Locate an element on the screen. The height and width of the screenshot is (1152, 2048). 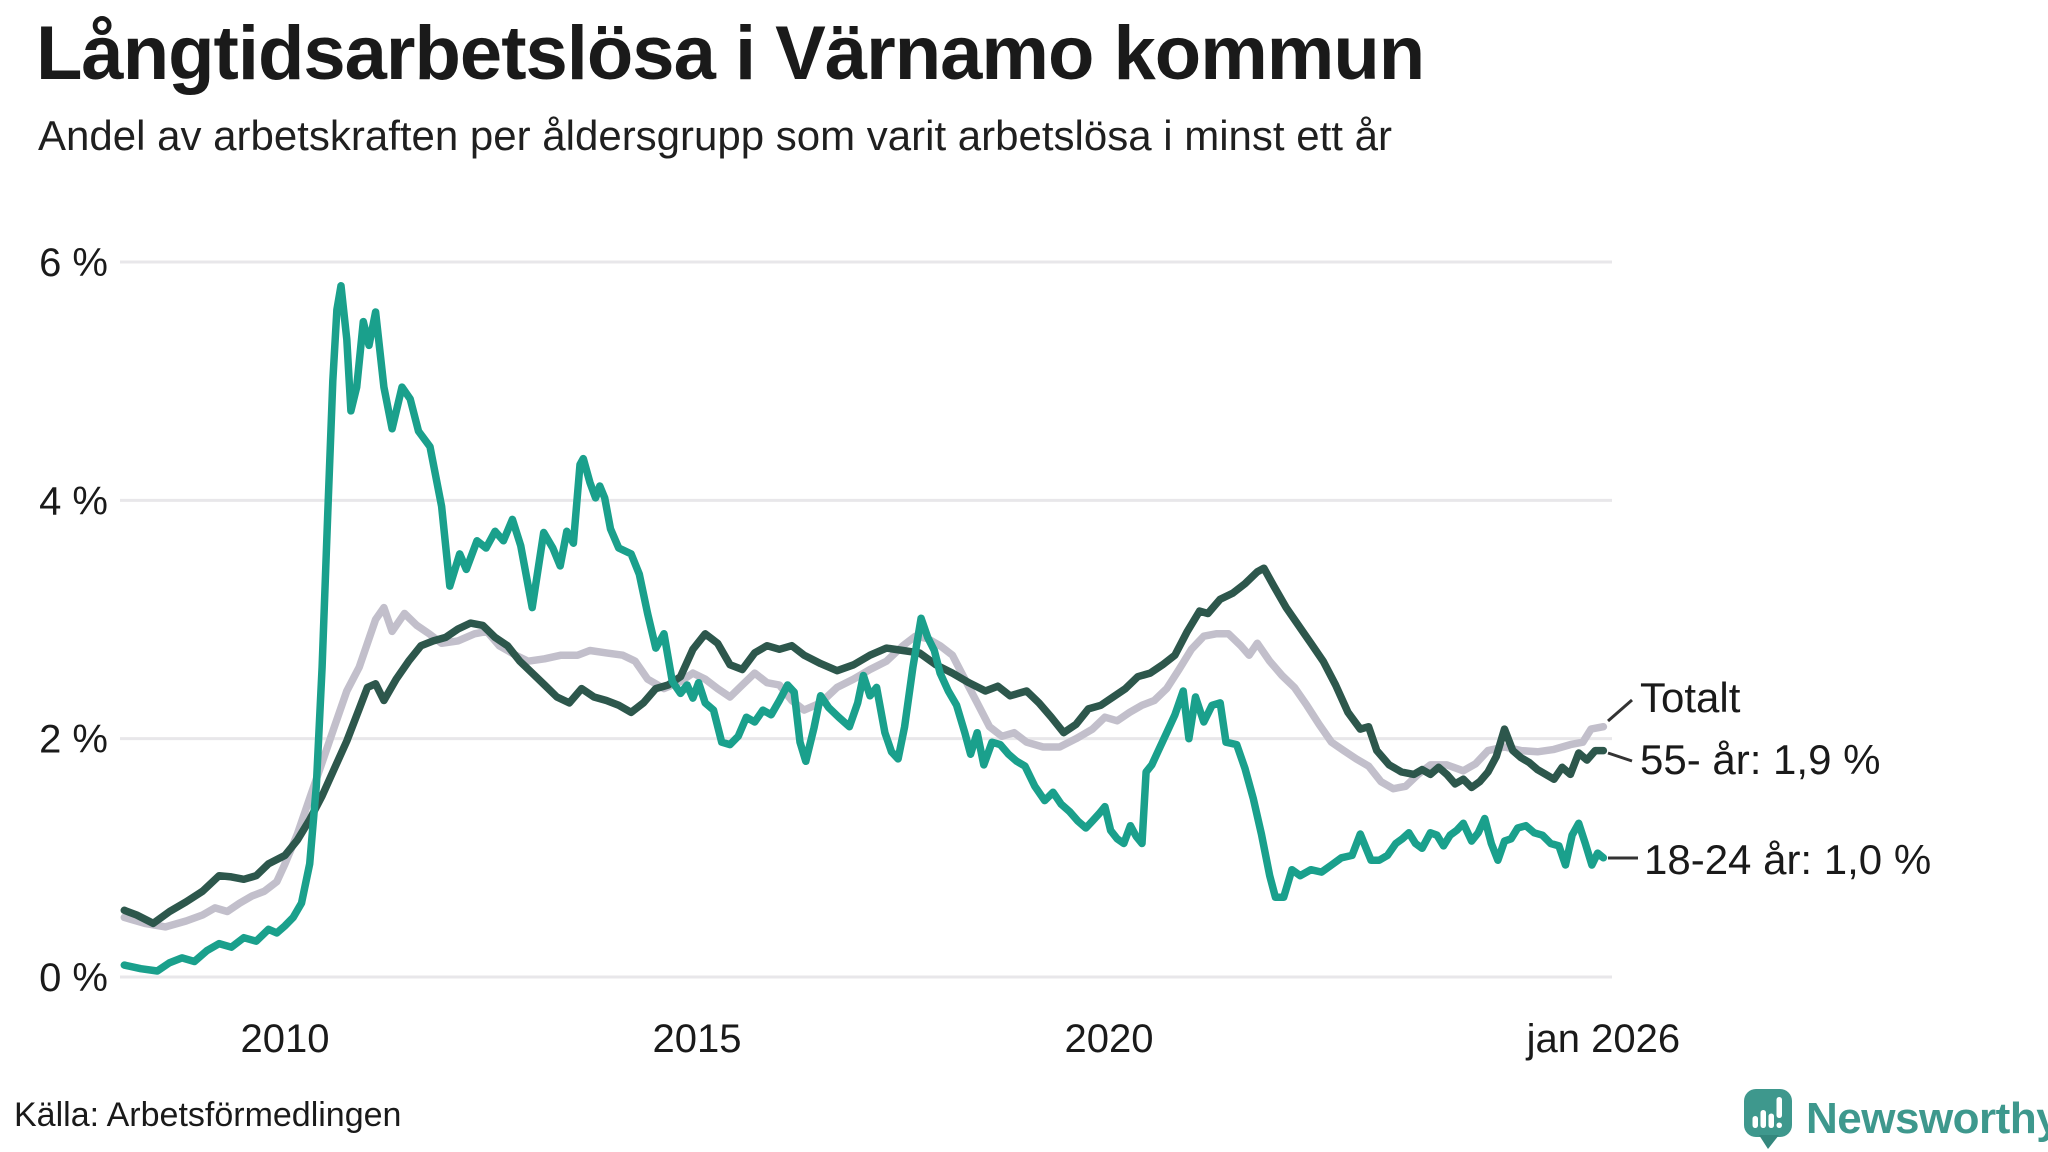
x-tick-label: 2015 is located at coordinates (697, 1039).